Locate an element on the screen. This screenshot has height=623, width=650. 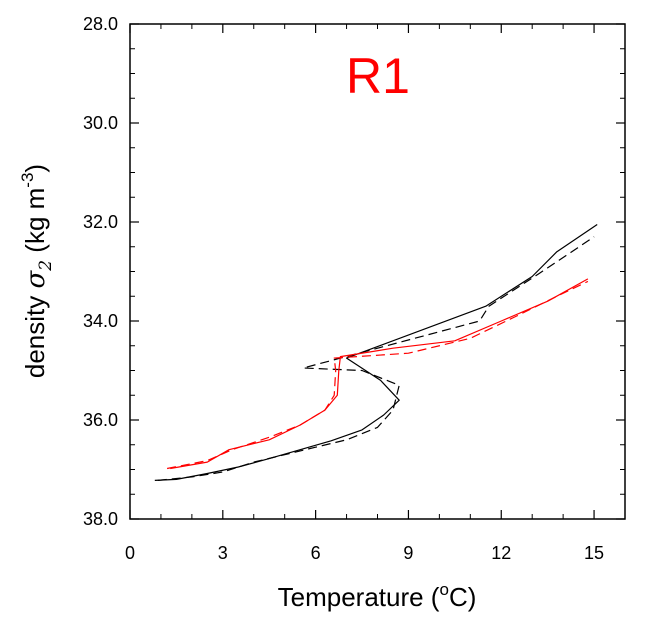
x-axis-title: Temperature (oC) is located at coordinates (377, 596).